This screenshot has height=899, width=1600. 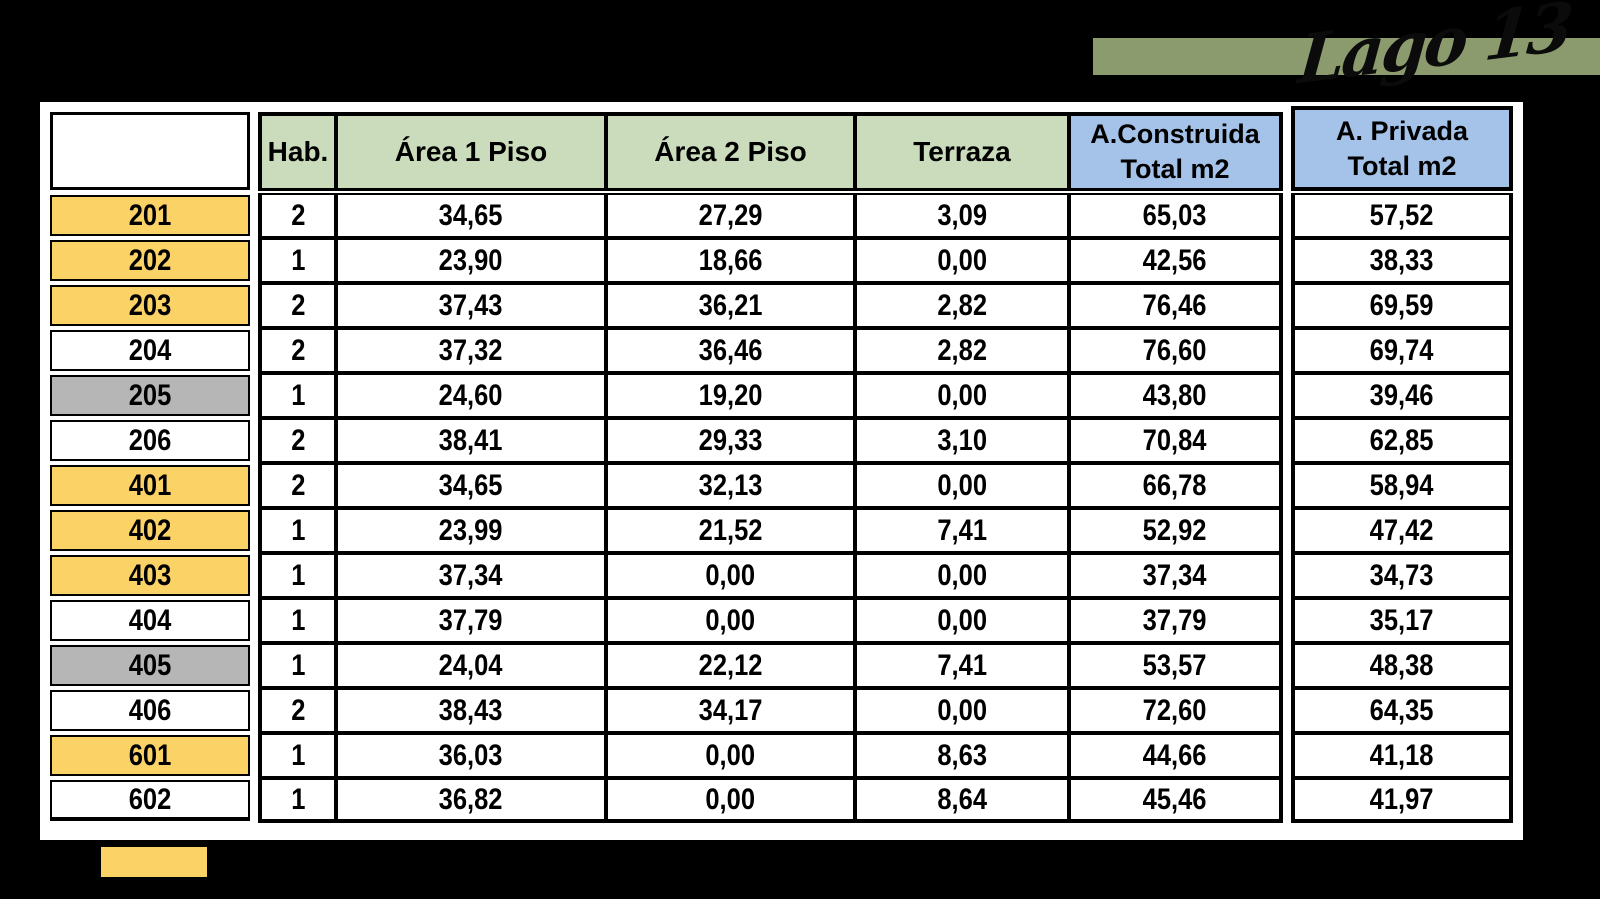 I want to click on area1-value: 36,82, so click(x=471, y=799).